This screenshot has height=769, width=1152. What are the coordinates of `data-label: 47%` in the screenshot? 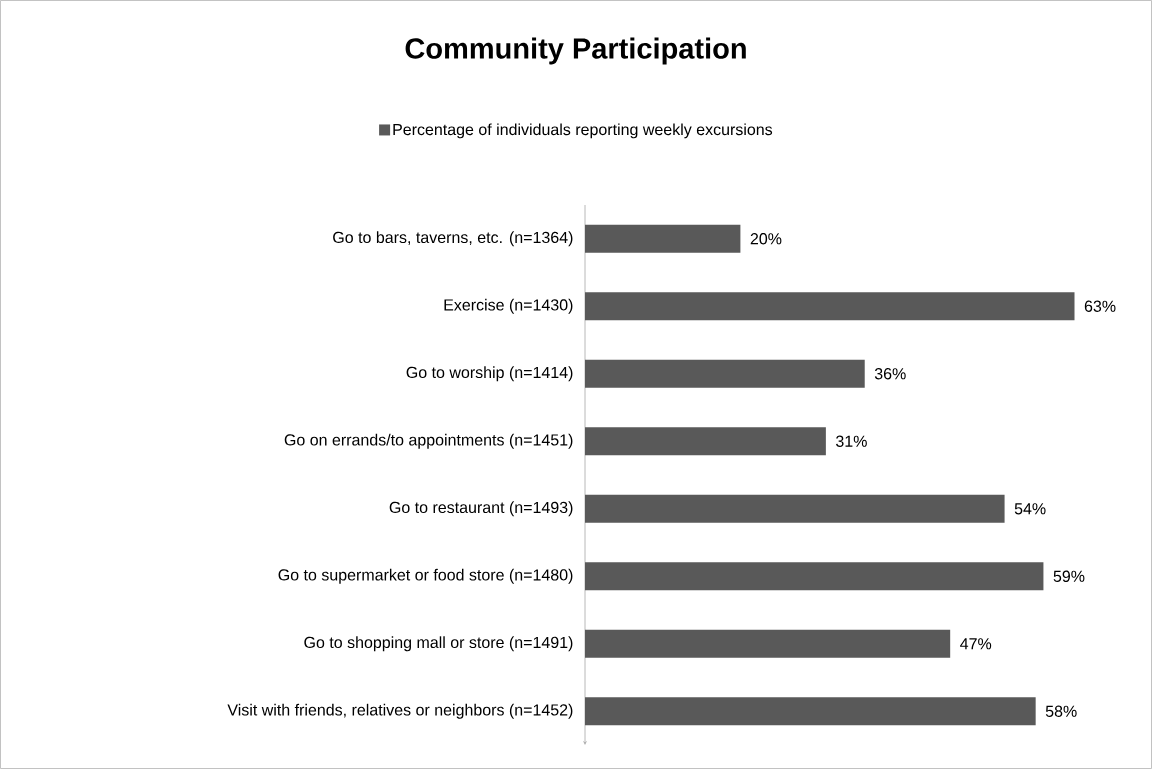 It's located at (976, 644).